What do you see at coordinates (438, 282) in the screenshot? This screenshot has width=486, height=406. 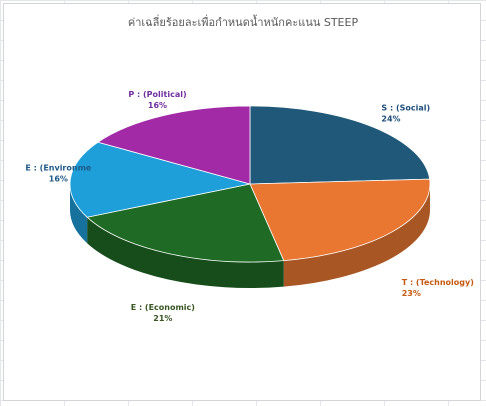 I see `data-label-category: T : (Technology)` at bounding box center [438, 282].